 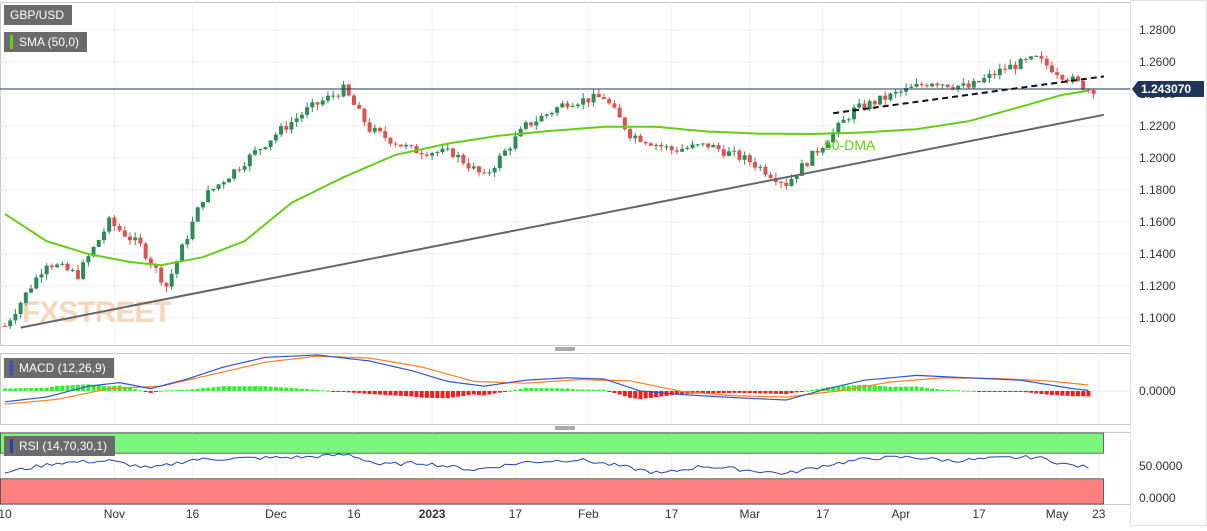 What do you see at coordinates (1099, 514) in the screenshot?
I see `time-tick-label: 23` at bounding box center [1099, 514].